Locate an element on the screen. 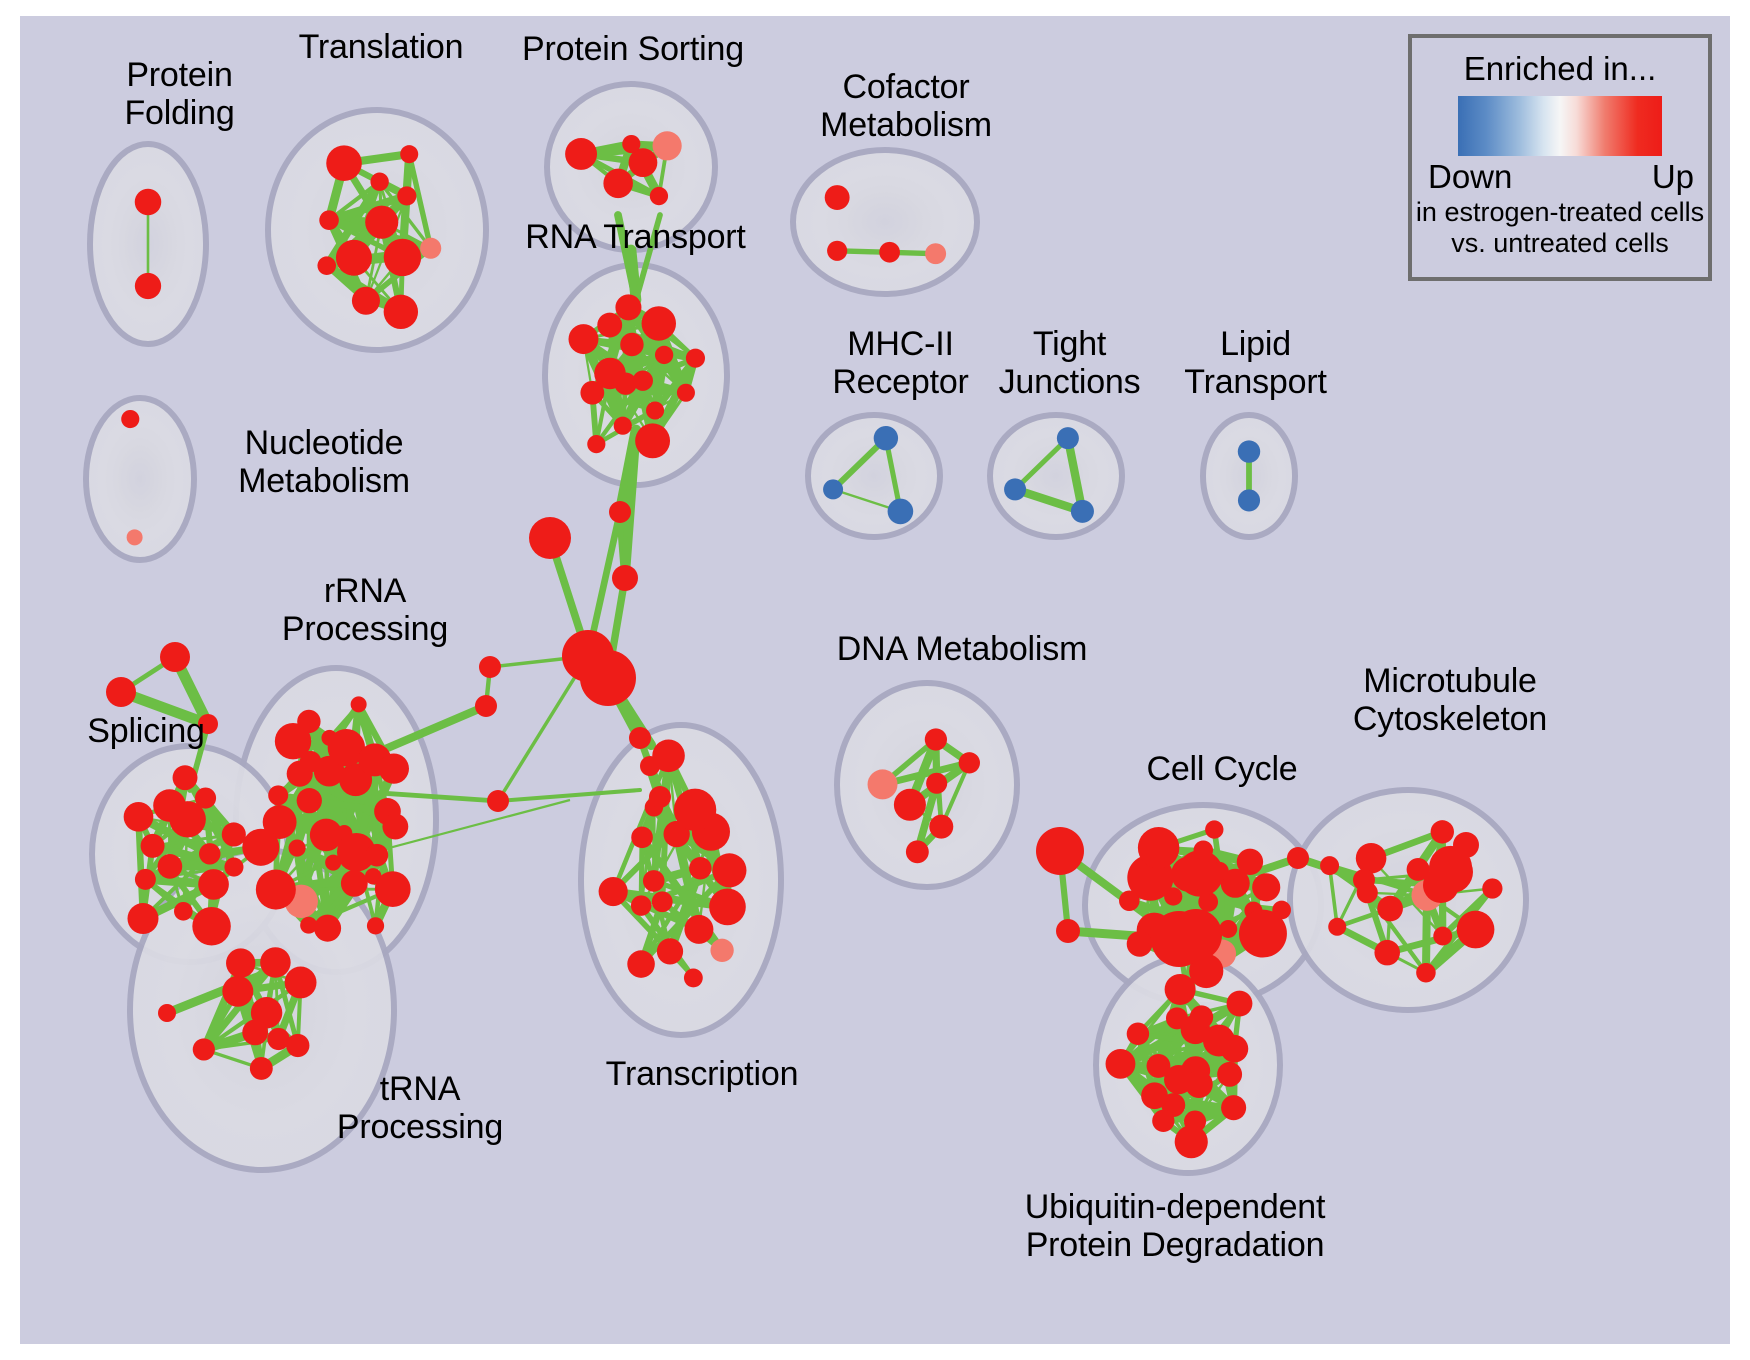  cluster-hull-cofactor-metabolism is located at coordinates (885, 222).